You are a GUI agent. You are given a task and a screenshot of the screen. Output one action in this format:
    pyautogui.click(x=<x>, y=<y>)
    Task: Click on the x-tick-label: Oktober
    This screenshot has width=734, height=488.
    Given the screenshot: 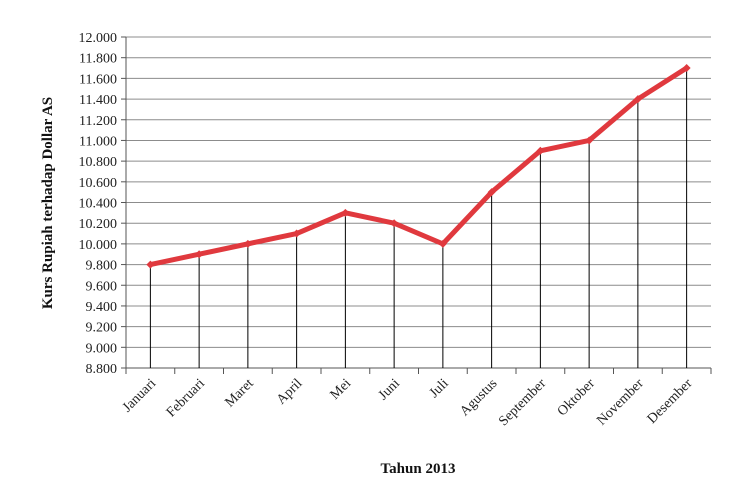 What is the action you would take?
    pyautogui.click(x=576, y=397)
    